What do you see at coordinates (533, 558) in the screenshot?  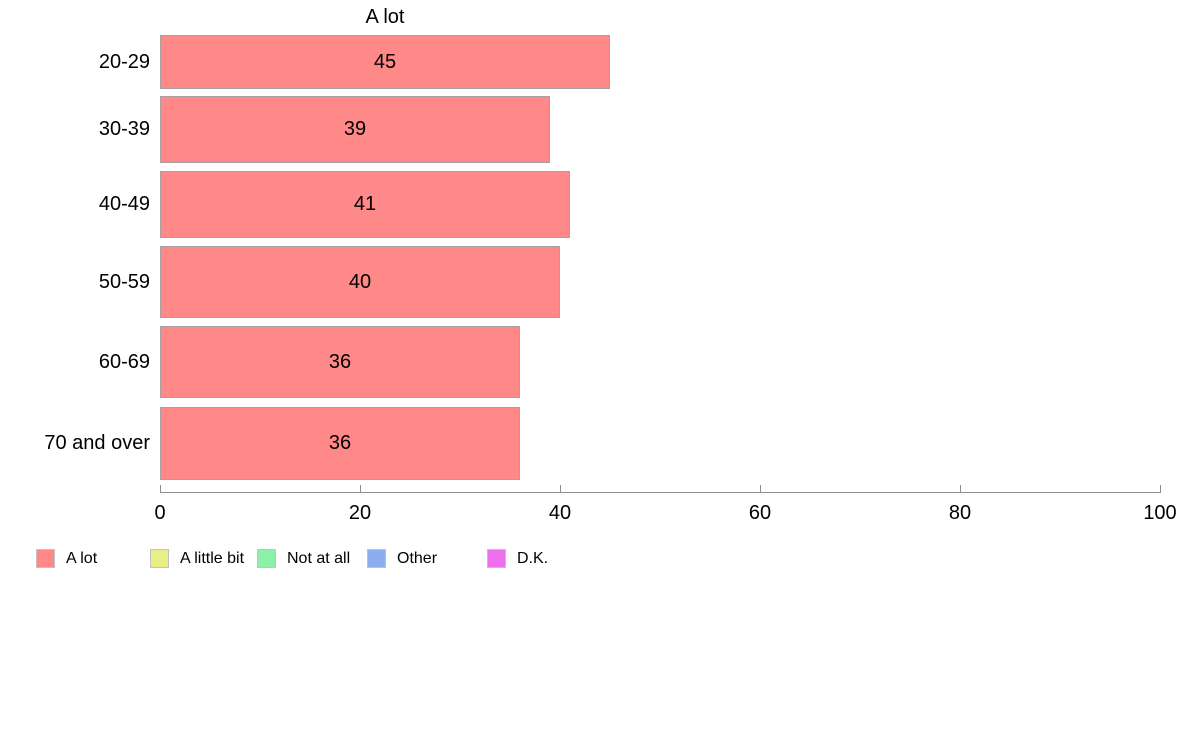 I see `legend-label: D.K.` at bounding box center [533, 558].